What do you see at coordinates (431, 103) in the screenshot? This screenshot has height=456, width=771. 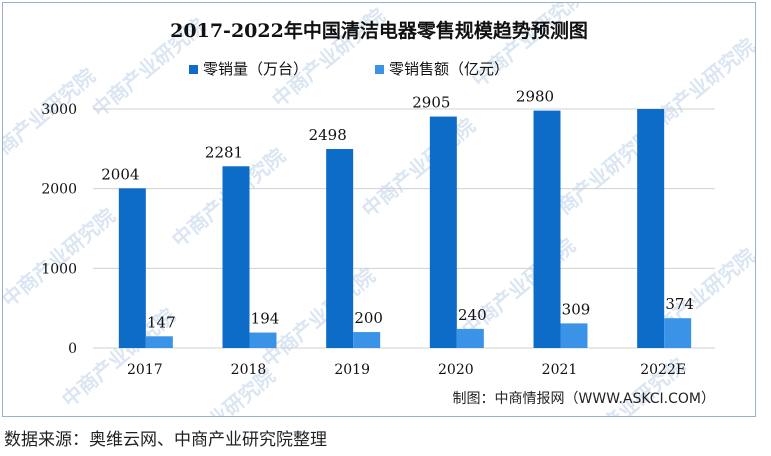 I see `data-label: 2905` at bounding box center [431, 103].